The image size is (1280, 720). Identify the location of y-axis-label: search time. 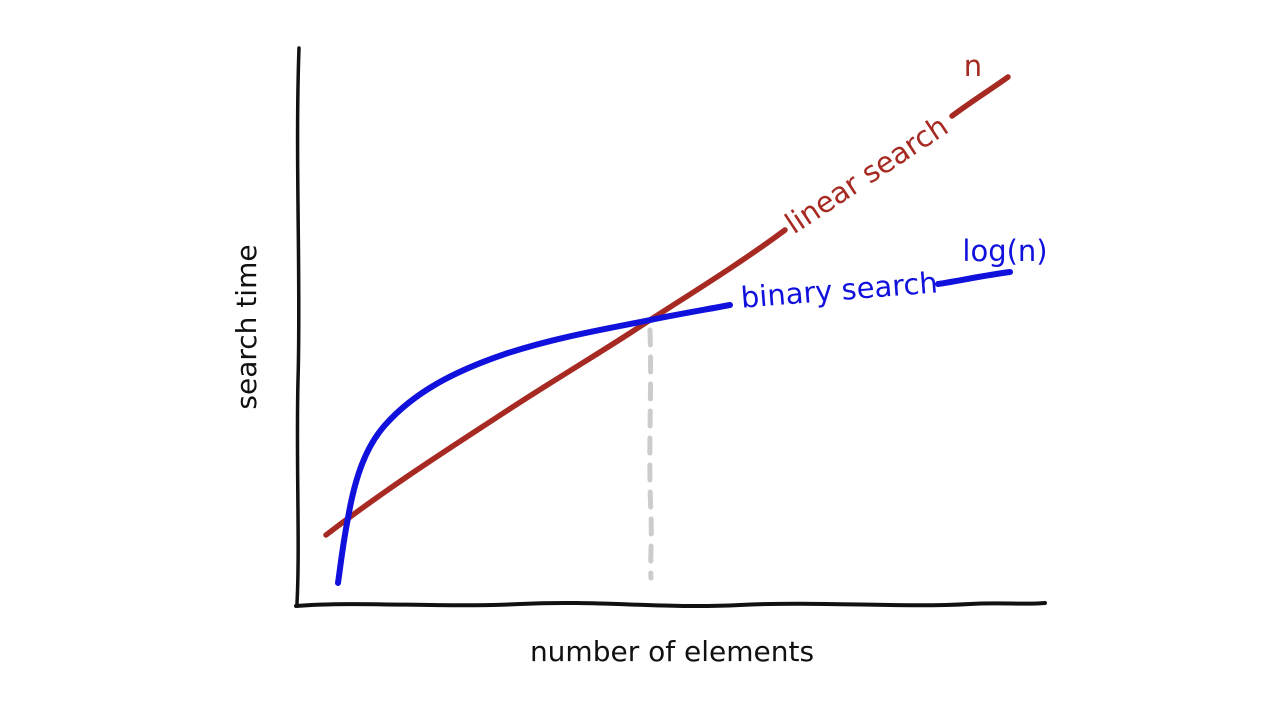
(246, 326).